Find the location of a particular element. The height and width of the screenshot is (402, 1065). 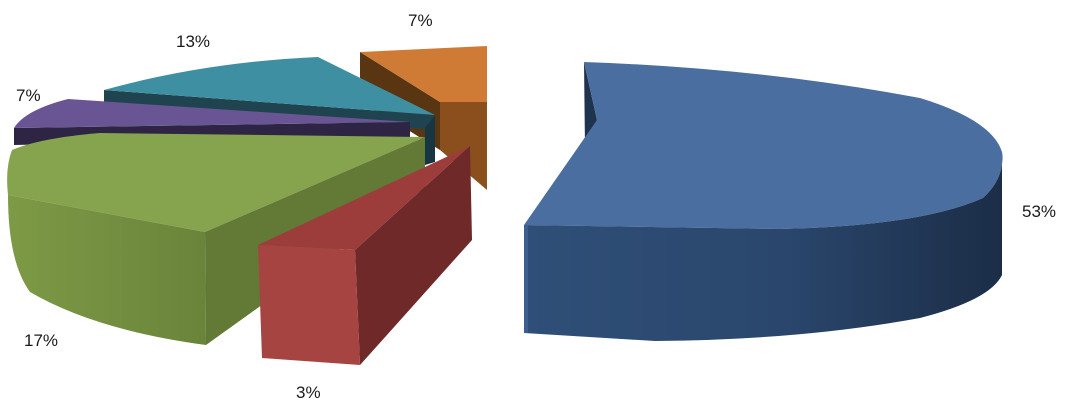

slice-green-top is located at coordinates (216, 182).